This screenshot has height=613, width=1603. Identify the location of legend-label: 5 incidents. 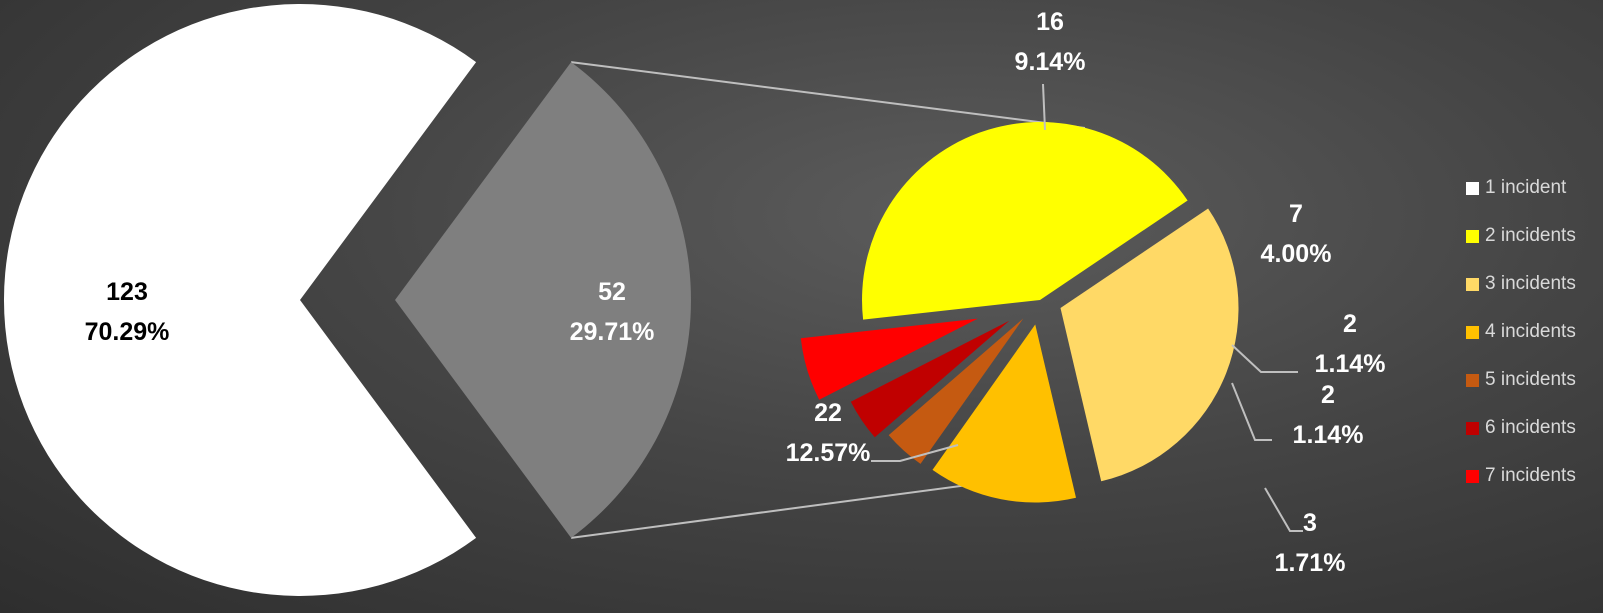
(1530, 379).